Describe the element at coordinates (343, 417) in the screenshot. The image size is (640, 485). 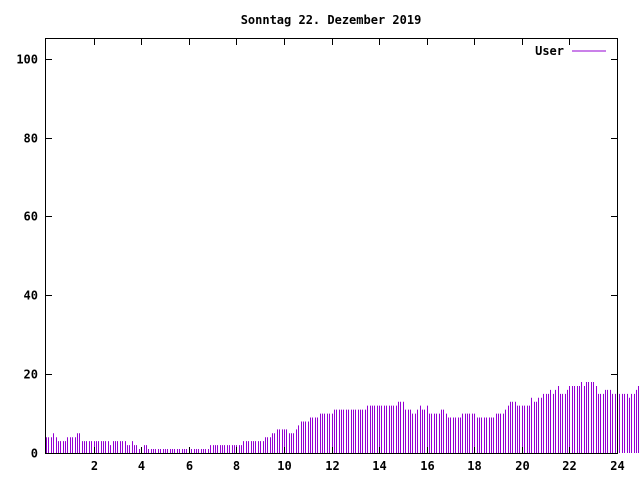
I see `bar-series-user` at that location.